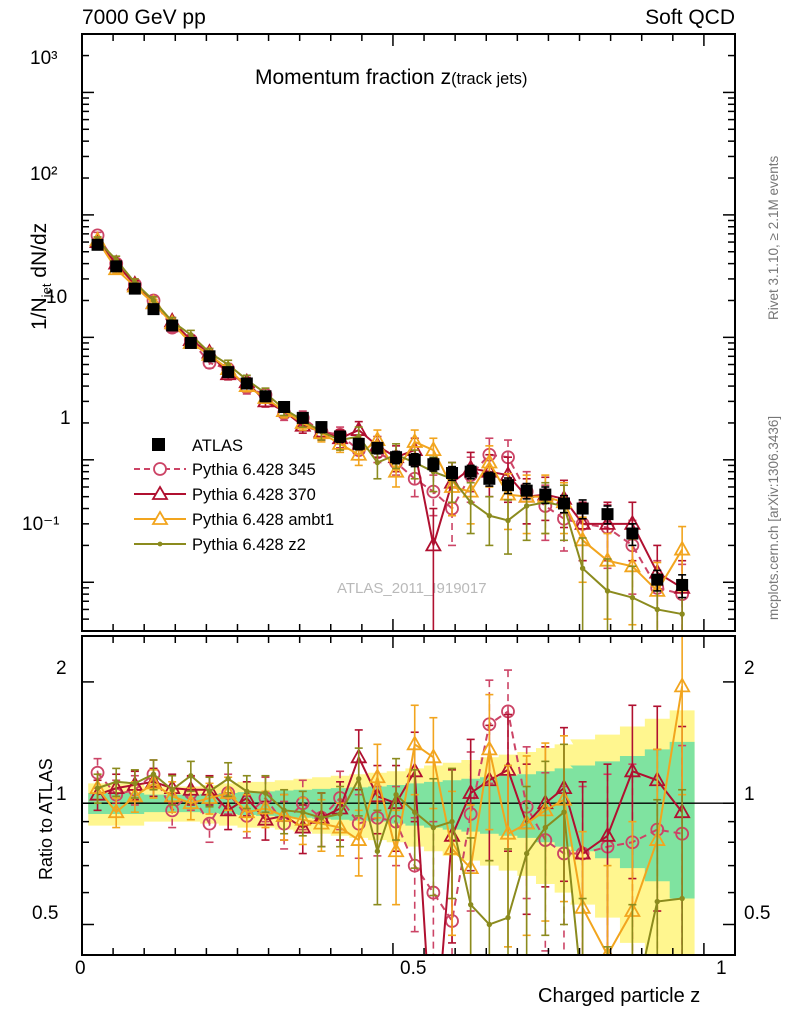  I want to click on ytick-1: 1, so click(65, 418).